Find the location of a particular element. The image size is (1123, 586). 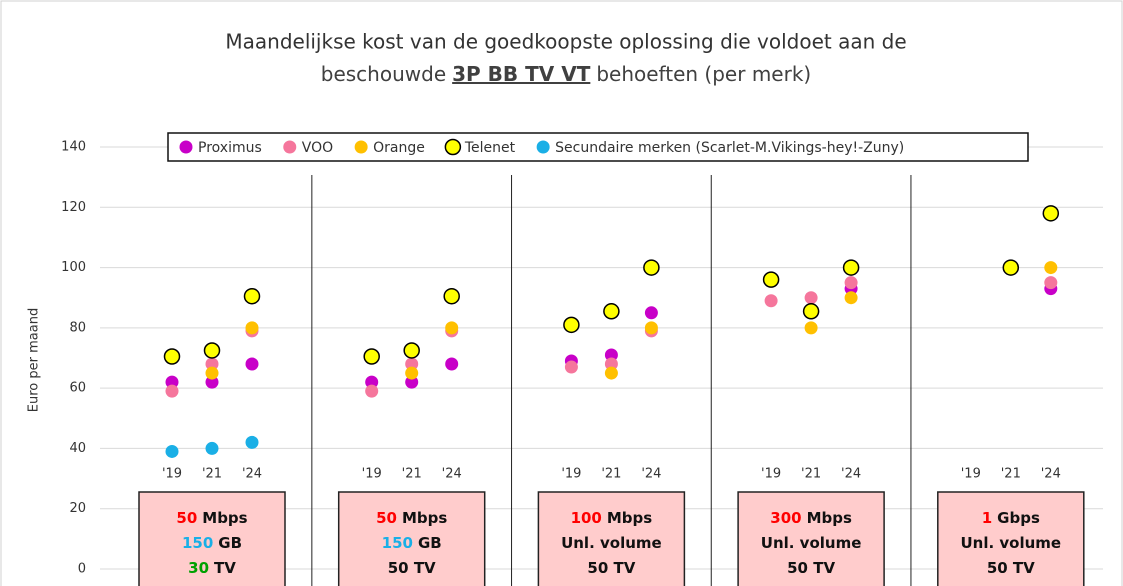

spec-line: 300 Mbps is located at coordinates (811, 518).